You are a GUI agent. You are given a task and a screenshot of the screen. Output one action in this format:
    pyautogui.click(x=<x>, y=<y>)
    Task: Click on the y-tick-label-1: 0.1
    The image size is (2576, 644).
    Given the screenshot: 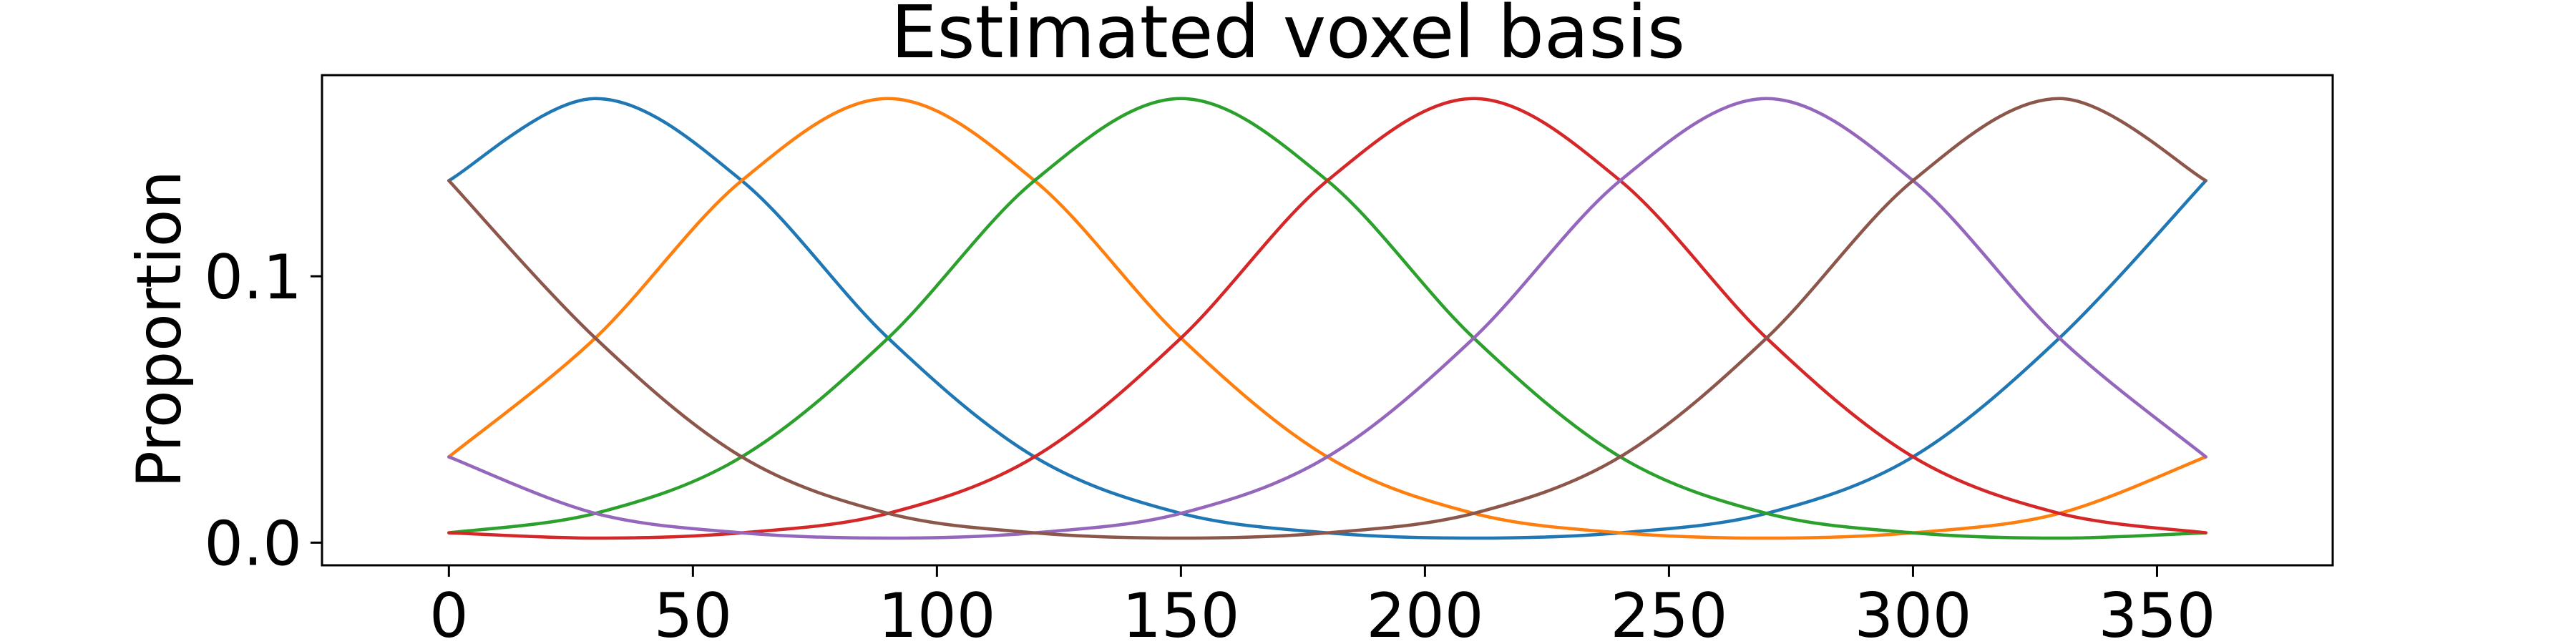 What is the action you would take?
    pyautogui.click(x=253, y=277)
    